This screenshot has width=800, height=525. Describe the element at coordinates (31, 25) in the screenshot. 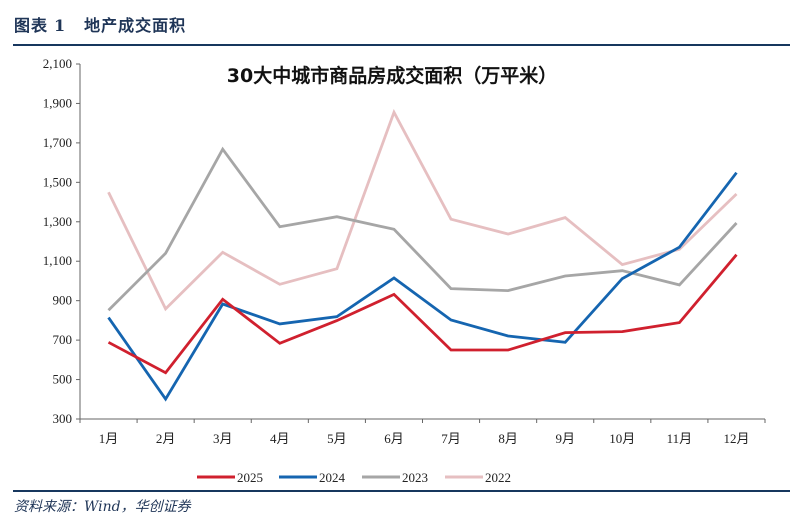

I see `figure-label: 图表` at that location.